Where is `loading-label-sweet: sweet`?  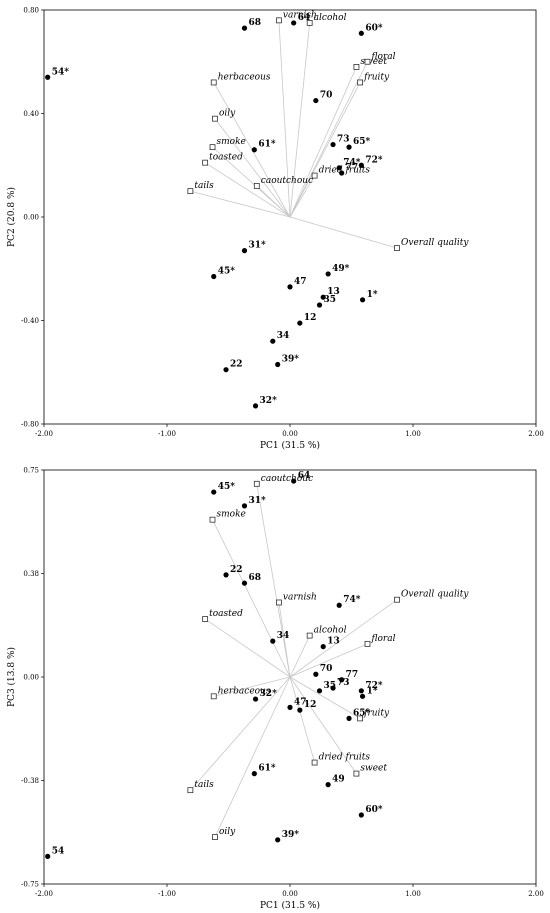
loading-label-sweet: sweet is located at coordinates (373, 769).